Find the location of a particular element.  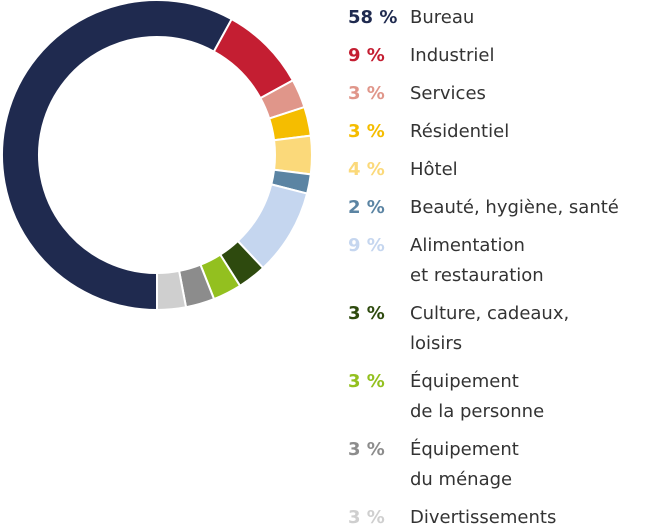

legend-label: Alimentation et restauration is located at coordinates (477, 260).